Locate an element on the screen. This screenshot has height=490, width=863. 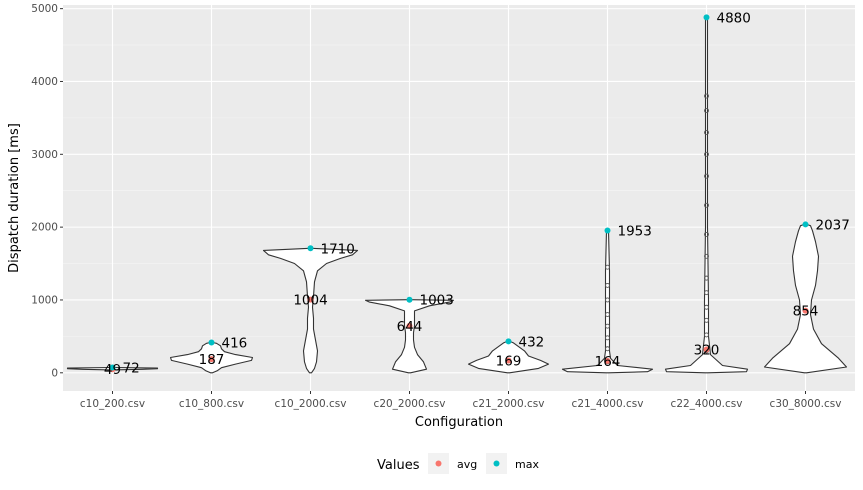
legend-title: Values is located at coordinates (398, 465).